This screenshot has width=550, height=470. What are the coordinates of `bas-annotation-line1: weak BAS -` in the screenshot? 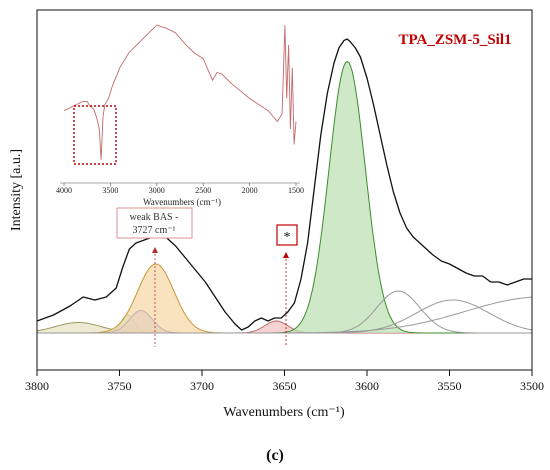 It's located at (154, 217).